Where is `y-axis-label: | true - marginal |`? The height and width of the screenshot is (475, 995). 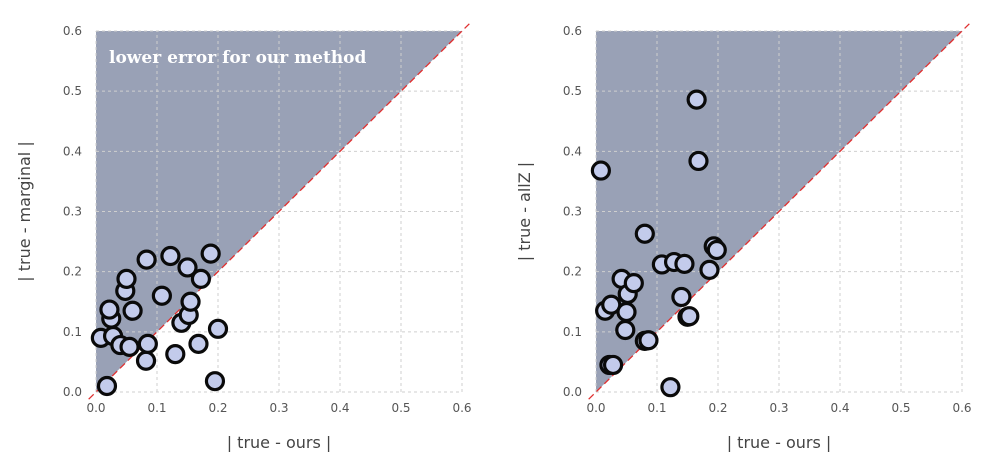 y-axis-label: | true - marginal | is located at coordinates (24, 211).